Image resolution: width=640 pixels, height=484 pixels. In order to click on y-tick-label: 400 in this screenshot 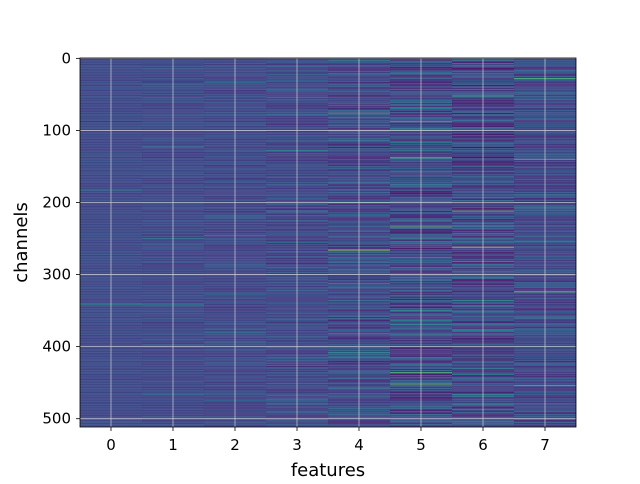, I will do `click(56, 347)`.